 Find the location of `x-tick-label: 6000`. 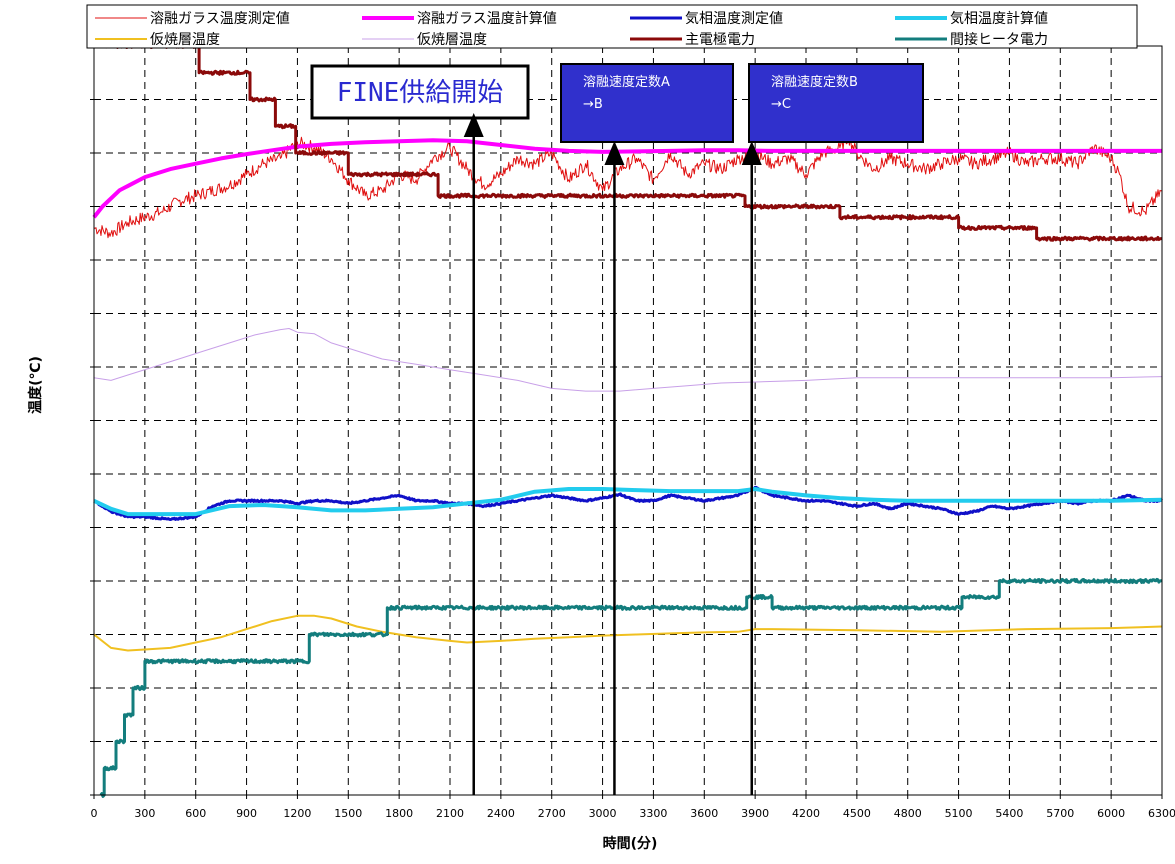

x-tick-label: 6000 is located at coordinates (1111, 813).